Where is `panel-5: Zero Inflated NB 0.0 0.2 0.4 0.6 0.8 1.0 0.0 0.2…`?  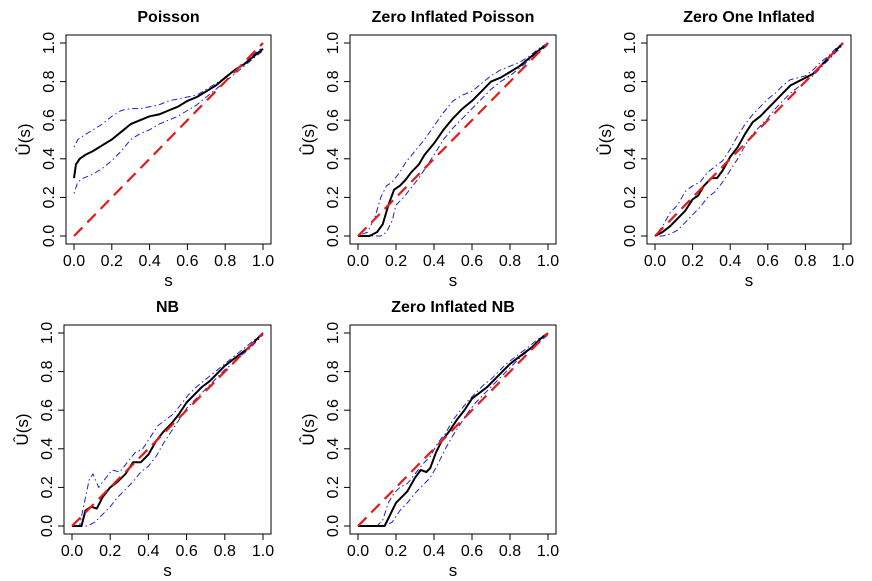
panel-5: Zero Inflated NB 0.0 0.2 0.4 0.6 0.8 1.0 0.0 0.2… is located at coordinates (429, 439).